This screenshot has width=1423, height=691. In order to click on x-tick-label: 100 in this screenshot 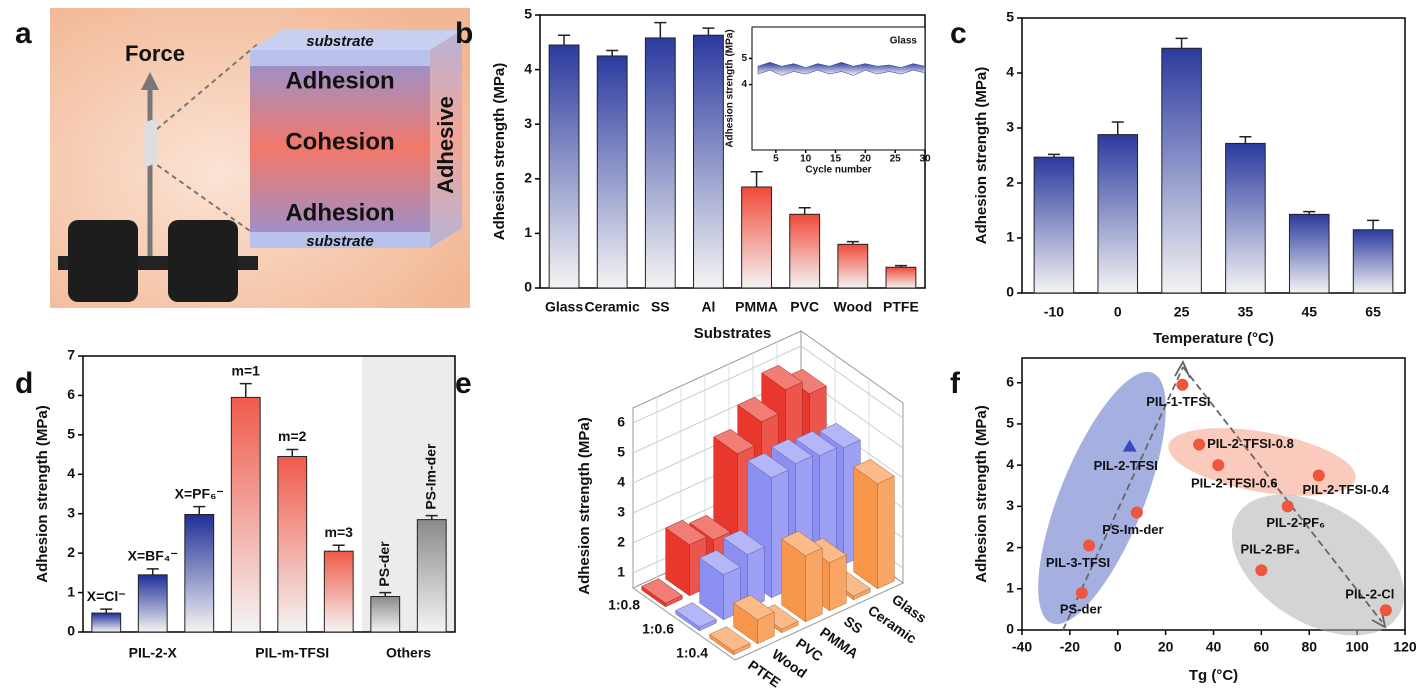, I will do `click(1357, 647)`.